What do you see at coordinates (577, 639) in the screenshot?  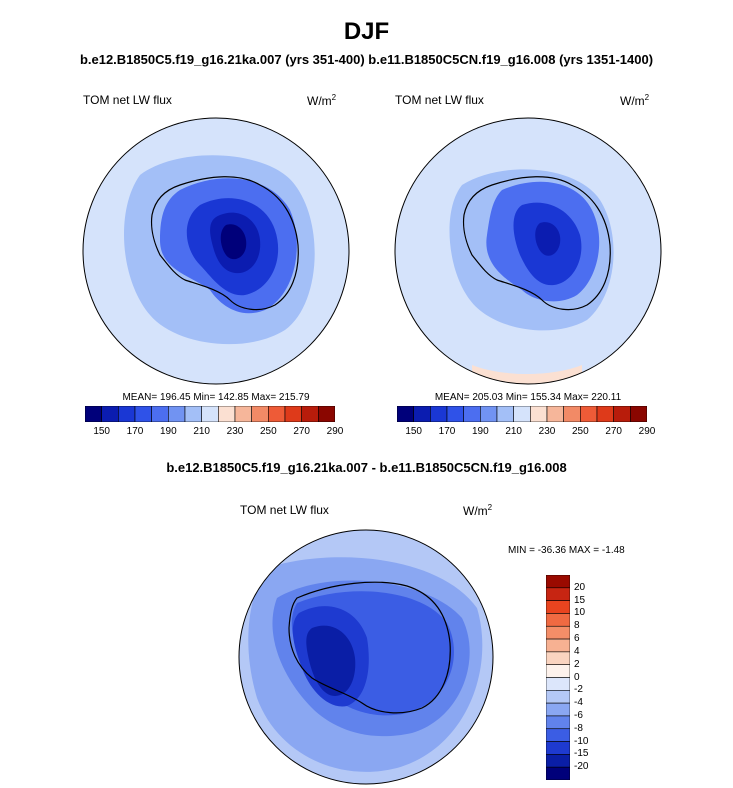 I see `colorbar-tick-label: 6` at bounding box center [577, 639].